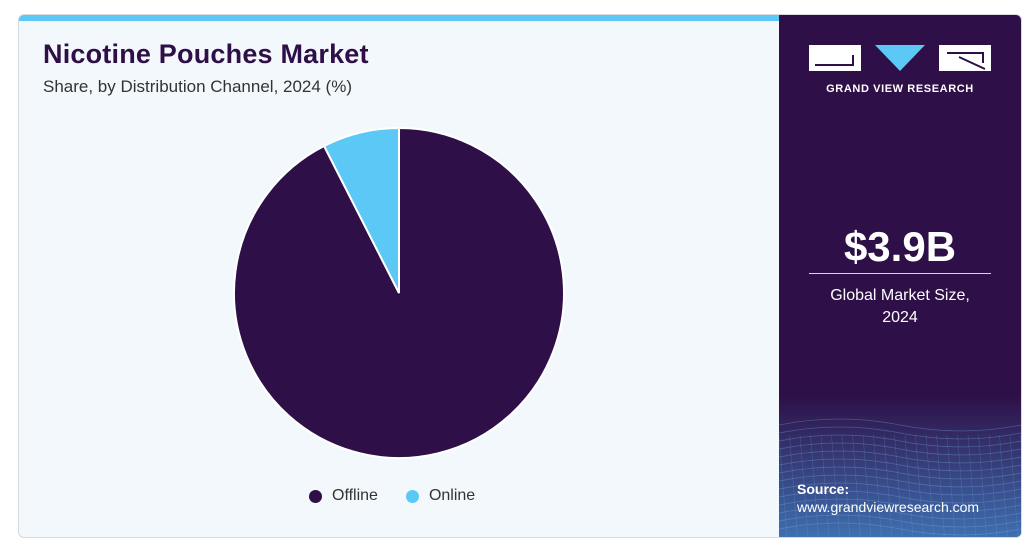  Describe the element at coordinates (412, 496) in the screenshot. I see `legend-swatch-online` at that location.